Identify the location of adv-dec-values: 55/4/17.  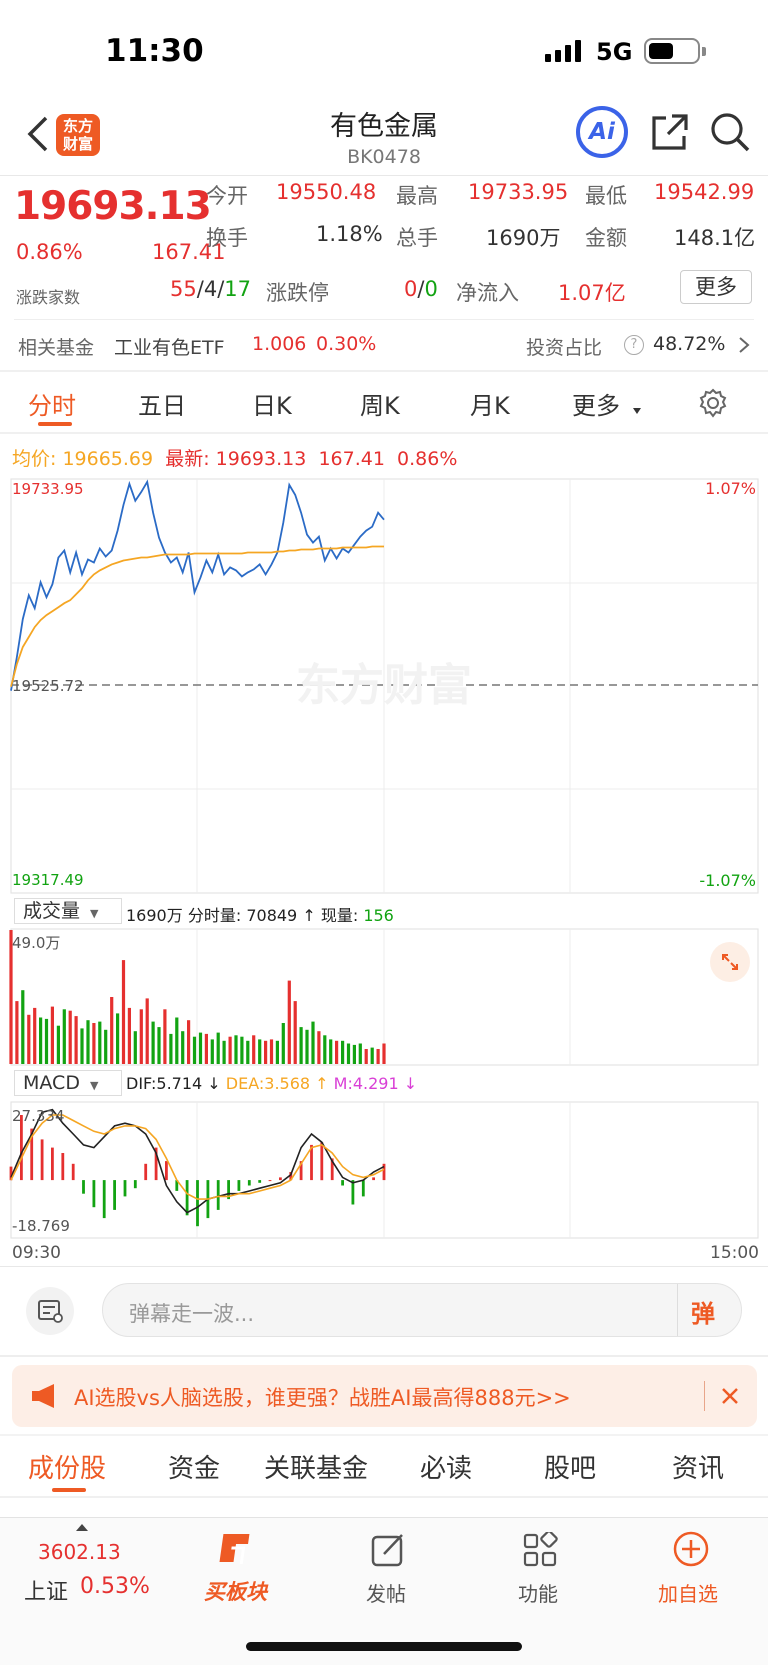
(210, 289).